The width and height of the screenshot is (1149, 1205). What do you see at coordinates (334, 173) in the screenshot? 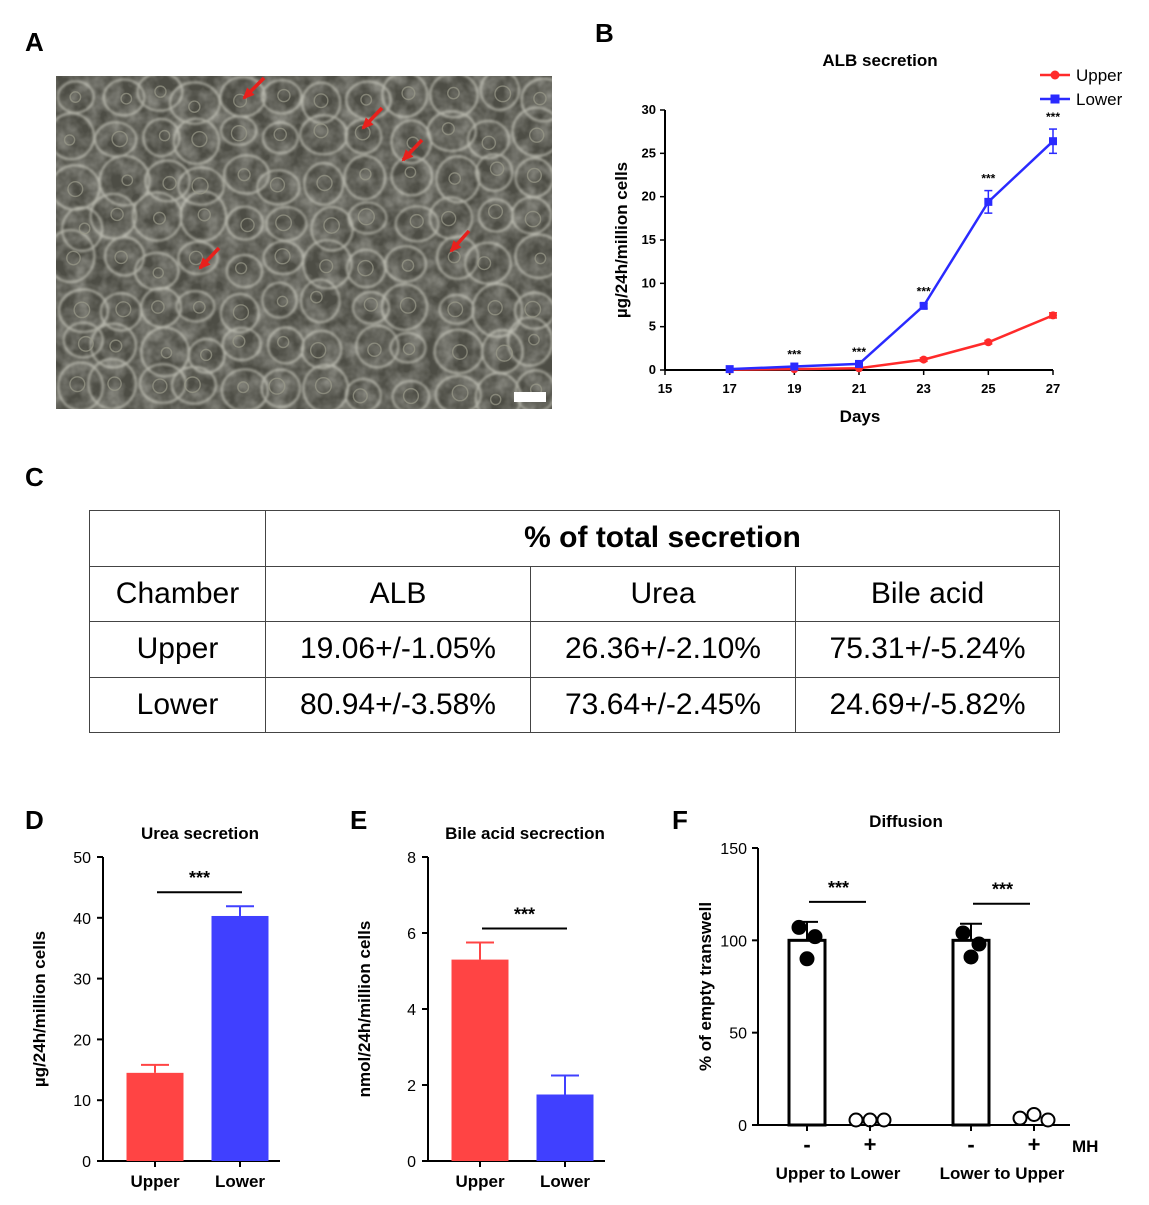
I see `red-arrows` at bounding box center [334, 173].